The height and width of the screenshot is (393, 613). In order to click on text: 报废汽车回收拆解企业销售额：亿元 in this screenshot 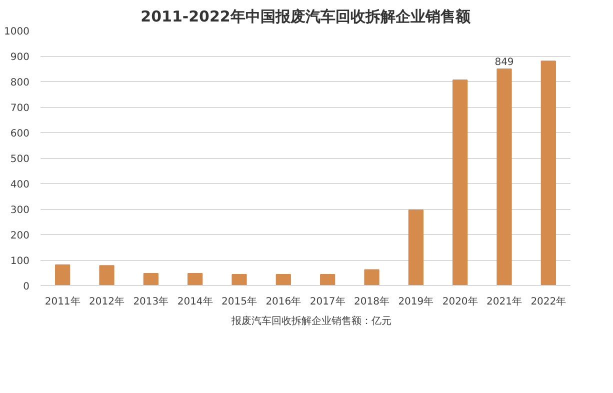, I will do `click(312, 321)`.